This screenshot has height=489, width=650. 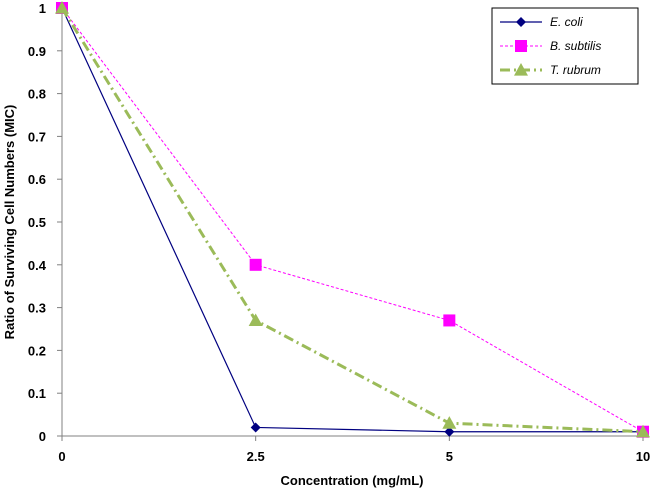 I want to click on legend-item: B. subtilis, so click(x=550, y=46).